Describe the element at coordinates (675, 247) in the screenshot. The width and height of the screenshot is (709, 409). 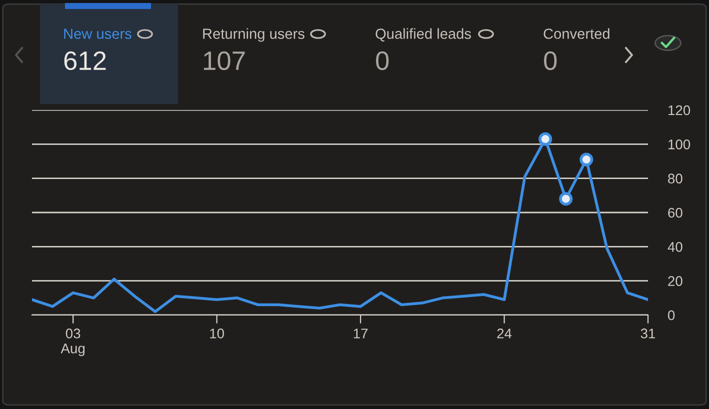
I see `y-tick-label: 40` at that location.